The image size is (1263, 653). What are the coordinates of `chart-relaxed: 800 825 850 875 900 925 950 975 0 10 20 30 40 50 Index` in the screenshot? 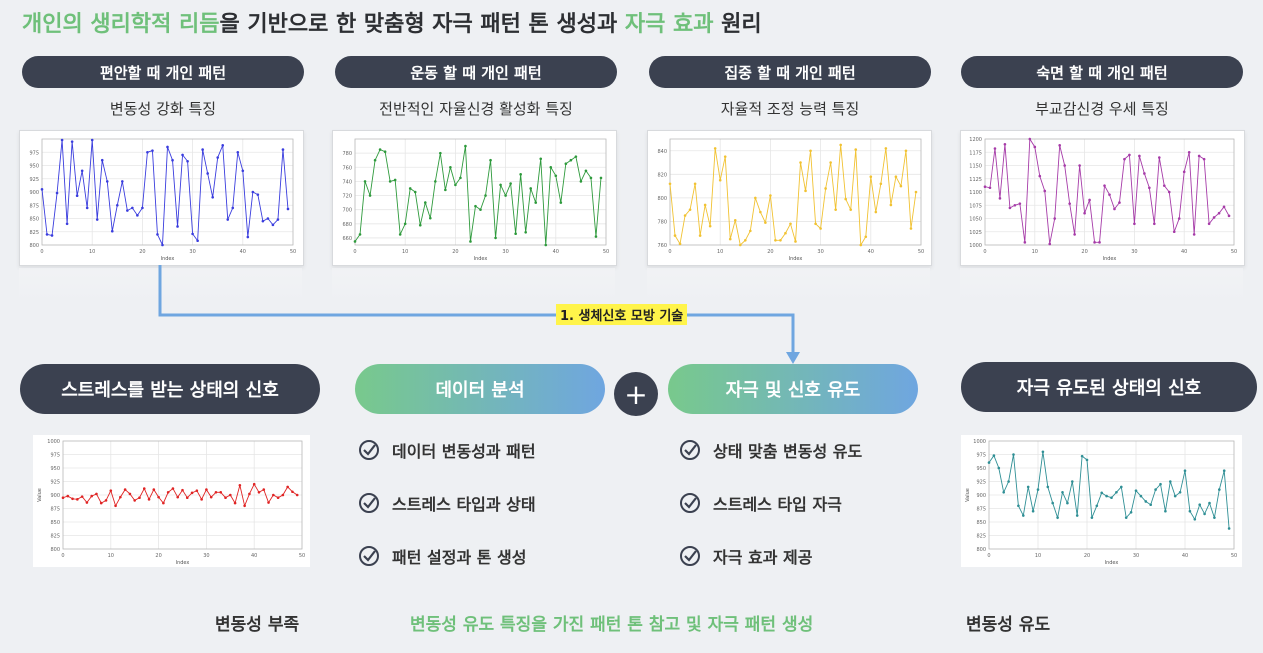 It's located at (161, 198).